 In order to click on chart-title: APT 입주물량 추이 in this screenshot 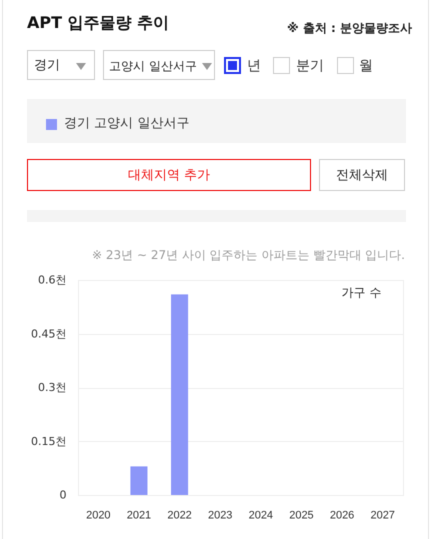, I will do `click(98, 22)`.